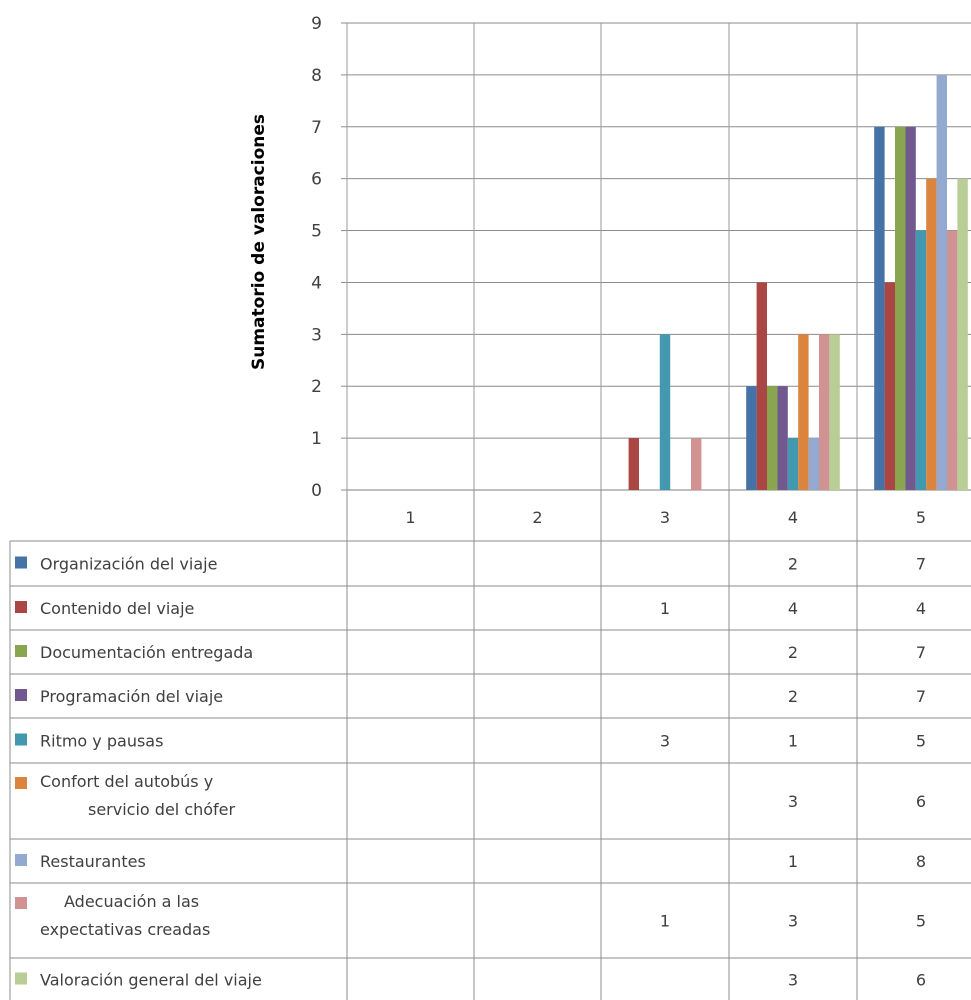  Describe the element at coordinates (131, 696) in the screenshot. I see `series-label: Programación del viaje` at that location.